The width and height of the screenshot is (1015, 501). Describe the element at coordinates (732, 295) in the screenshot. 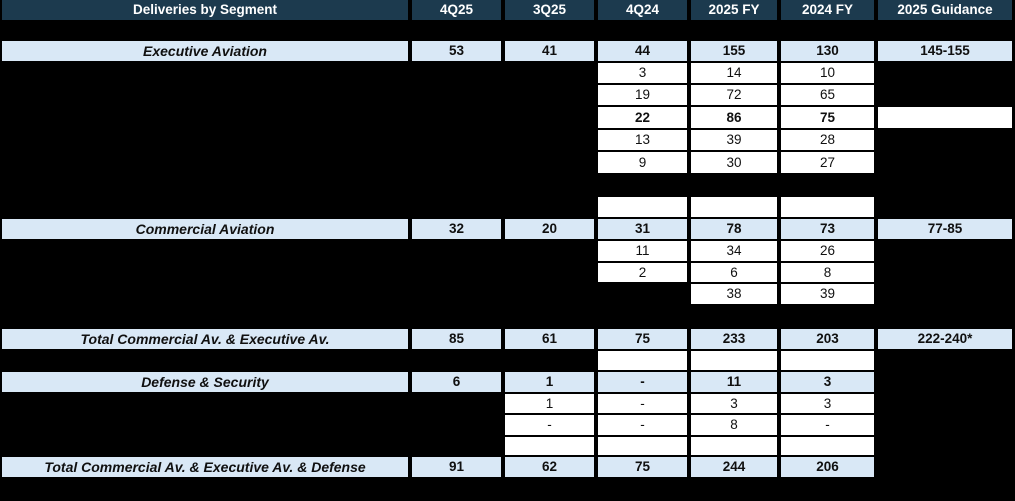

I see `value-cell-fy-2025: 38` at that location.